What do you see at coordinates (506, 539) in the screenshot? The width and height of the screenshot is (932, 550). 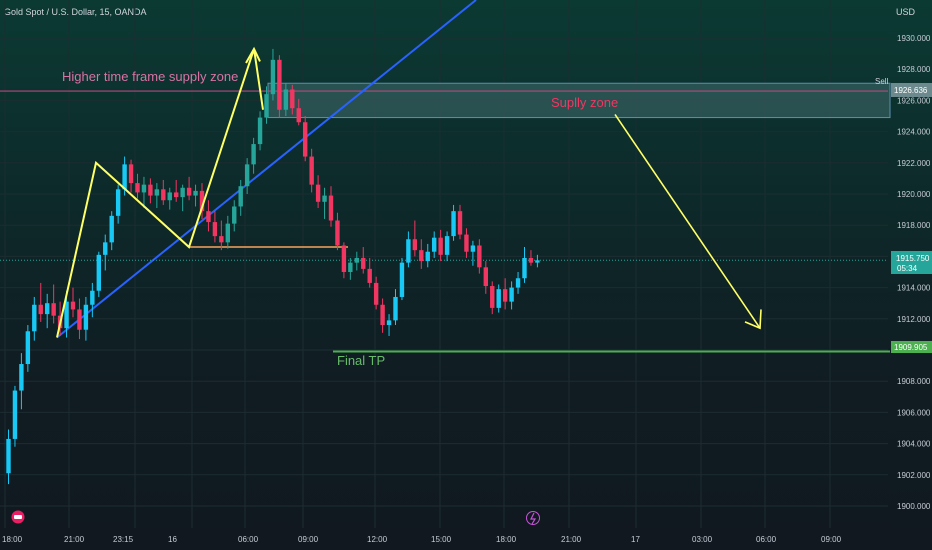 I see `time-tick: 18:00` at bounding box center [506, 539].